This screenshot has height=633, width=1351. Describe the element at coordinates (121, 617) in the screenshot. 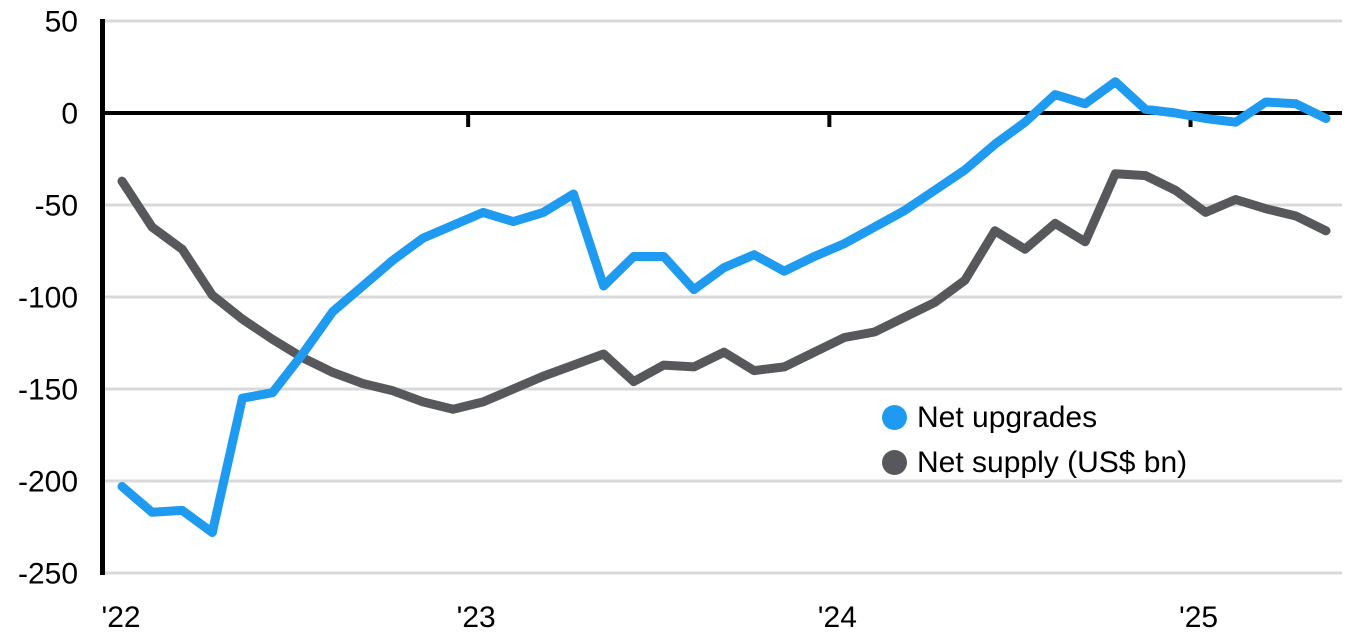

I see `x-axis-label: '22` at that location.